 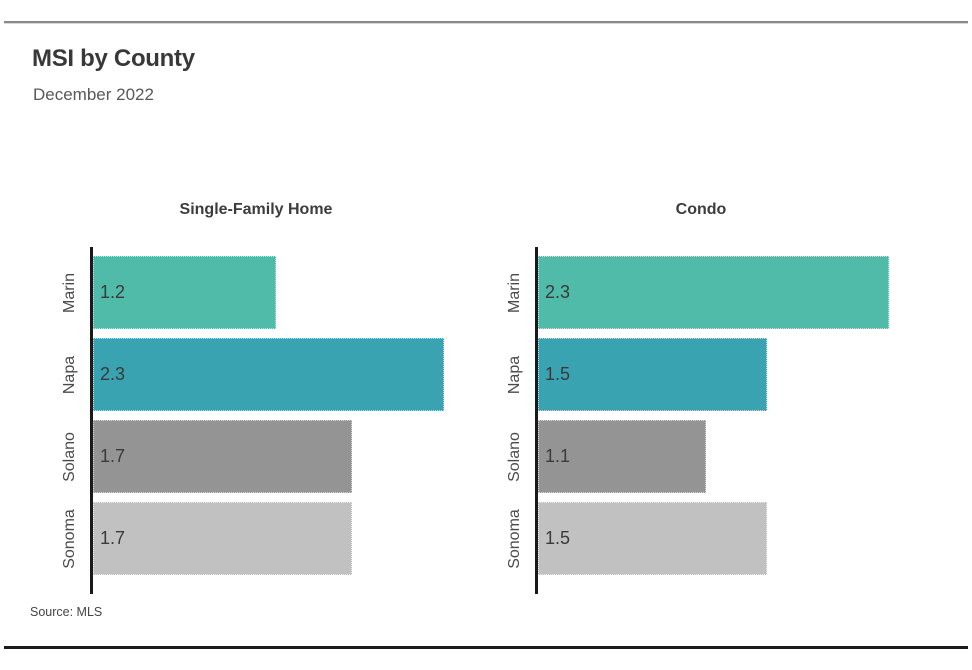 I want to click on chart-title: Single-Family Home, so click(x=256, y=209).